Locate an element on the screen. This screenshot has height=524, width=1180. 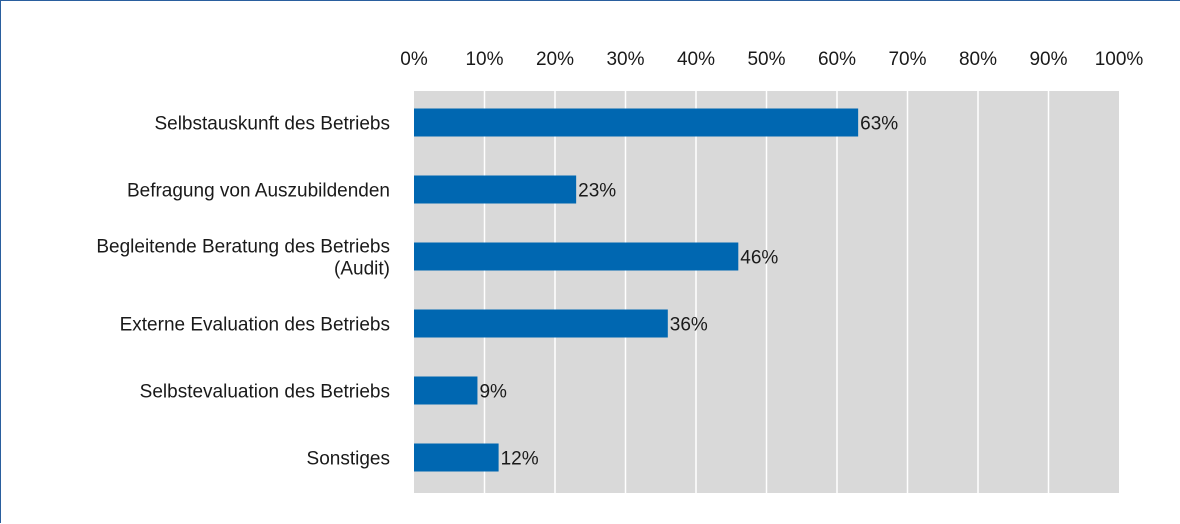
category-label-line: Selbstauskunft des Betriebs is located at coordinates (272, 124).